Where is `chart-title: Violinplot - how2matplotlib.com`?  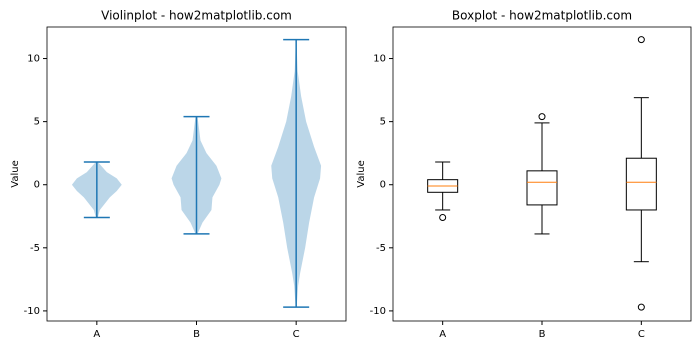 chart-title: Violinplot - how2matplotlib.com is located at coordinates (196, 16).